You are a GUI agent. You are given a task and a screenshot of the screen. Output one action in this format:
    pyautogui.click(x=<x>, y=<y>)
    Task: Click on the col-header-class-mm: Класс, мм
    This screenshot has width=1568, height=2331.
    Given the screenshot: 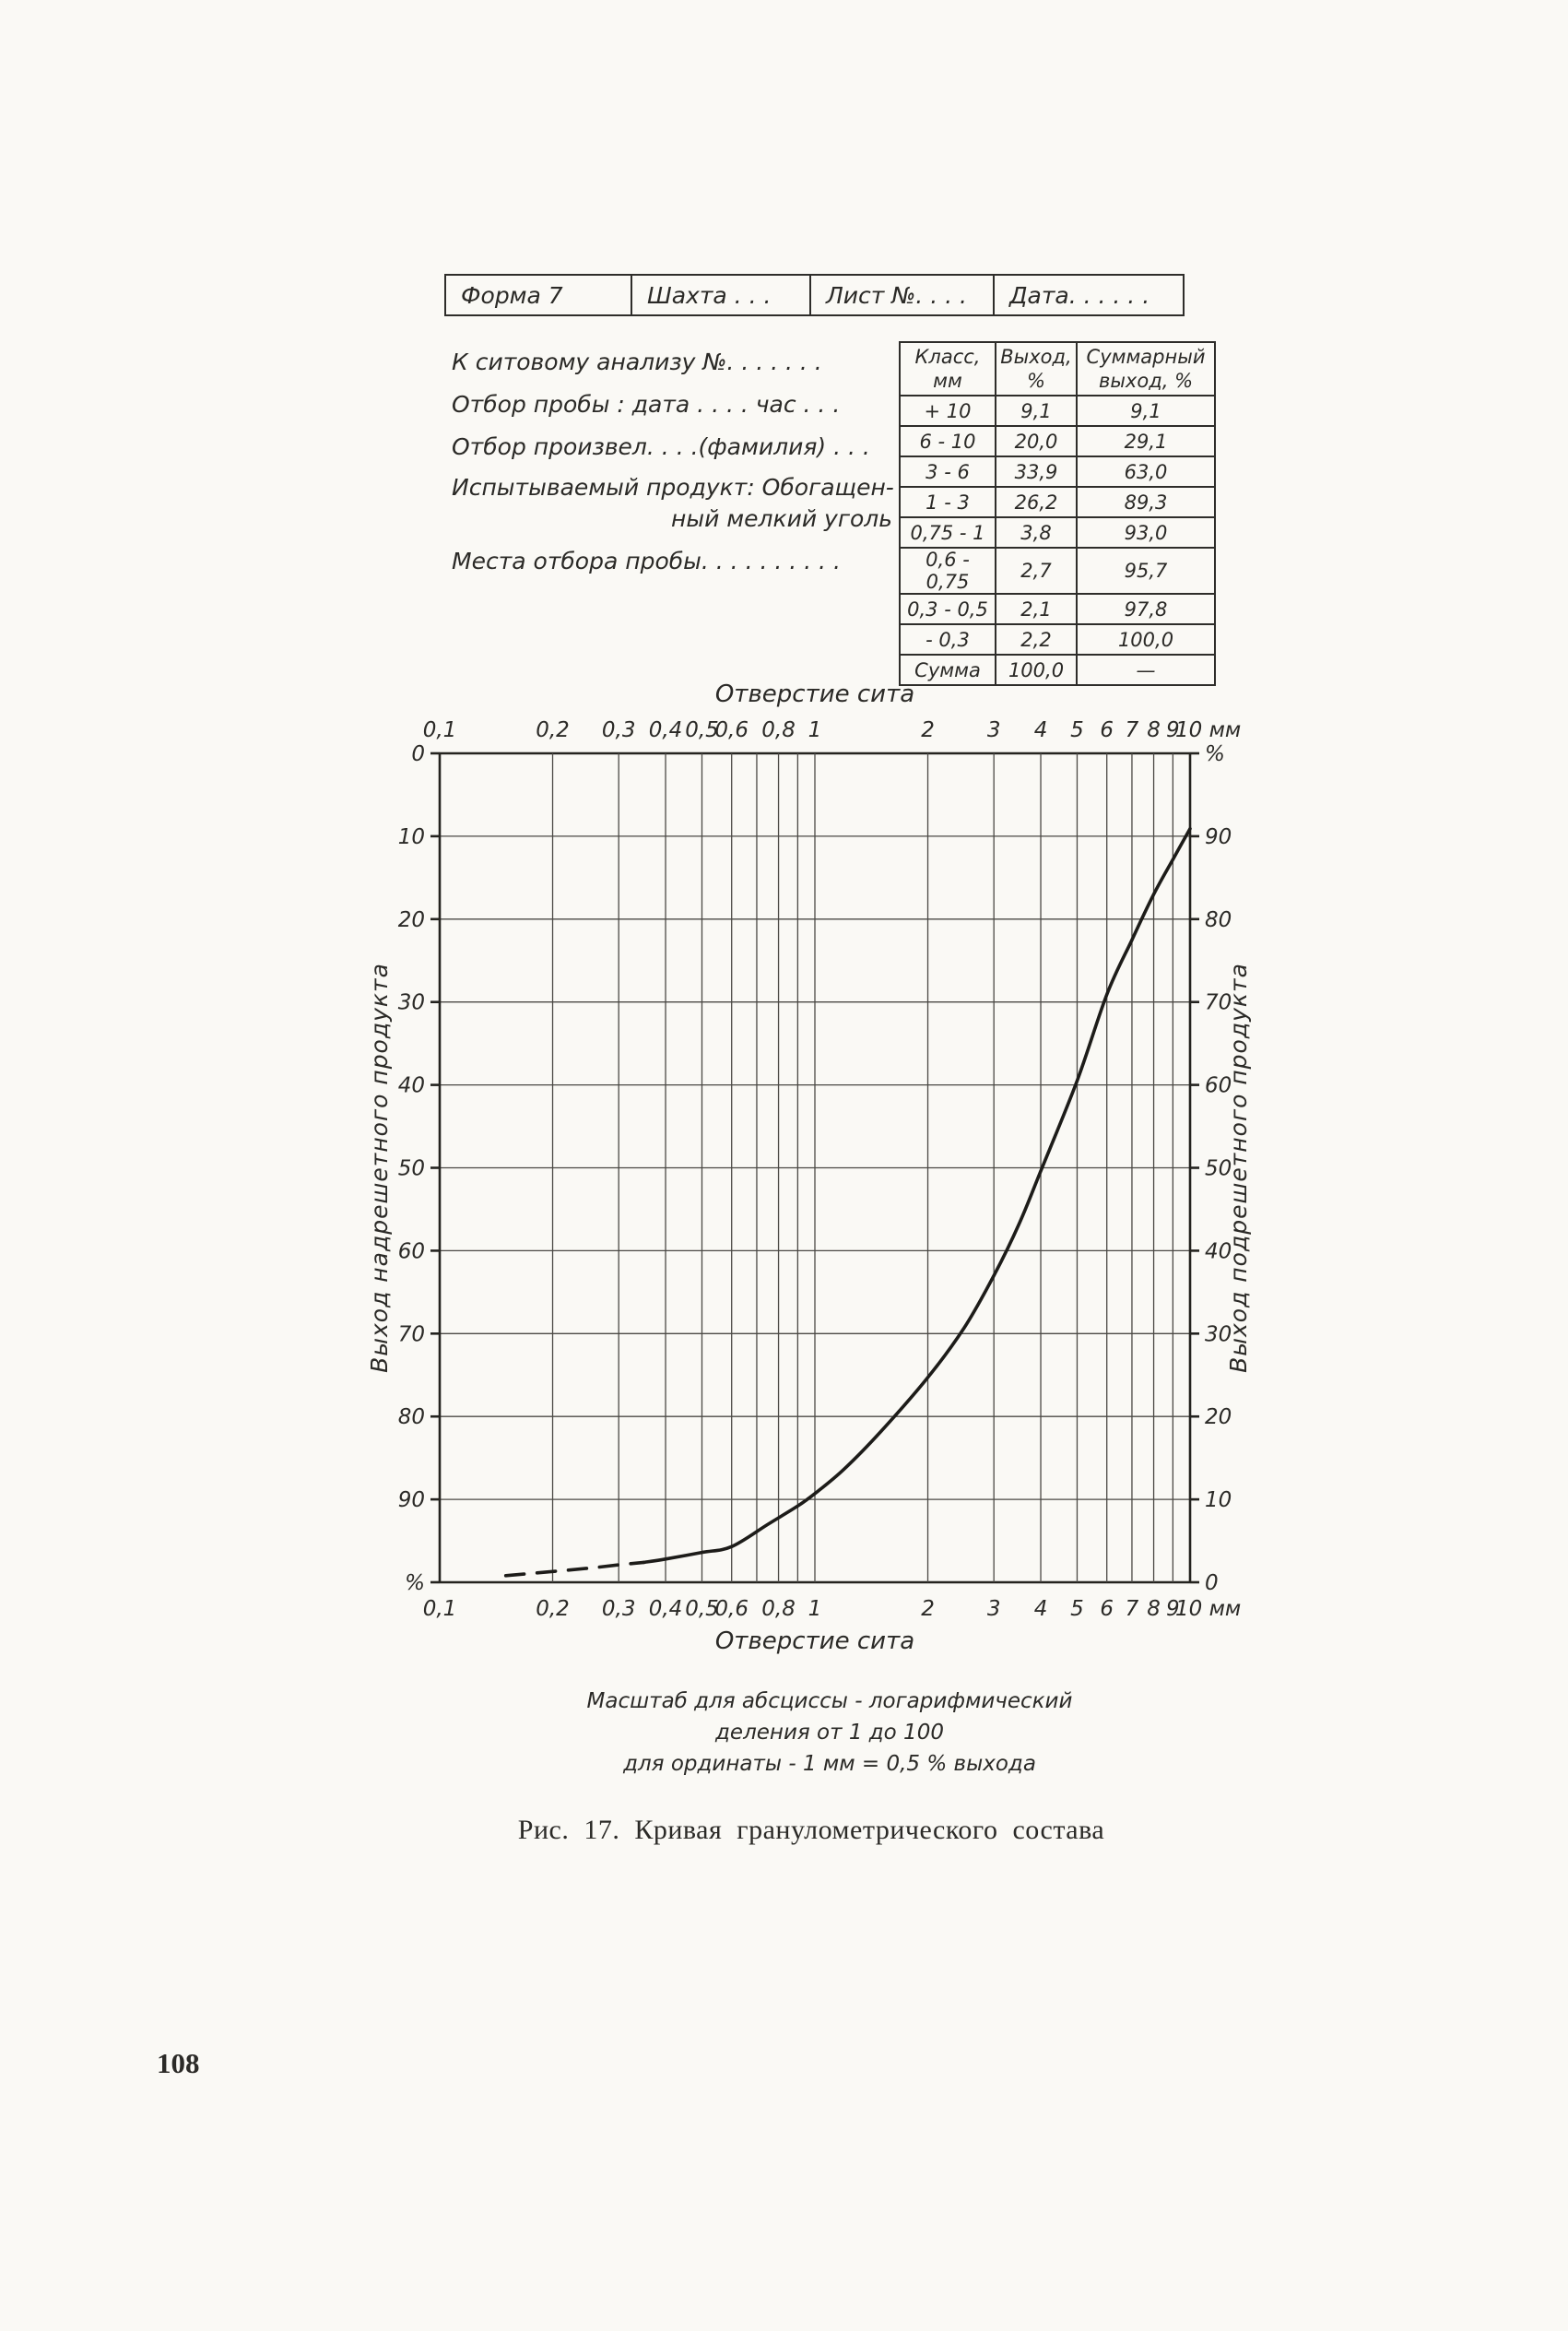 What is the action you would take?
    pyautogui.click(x=948, y=368)
    